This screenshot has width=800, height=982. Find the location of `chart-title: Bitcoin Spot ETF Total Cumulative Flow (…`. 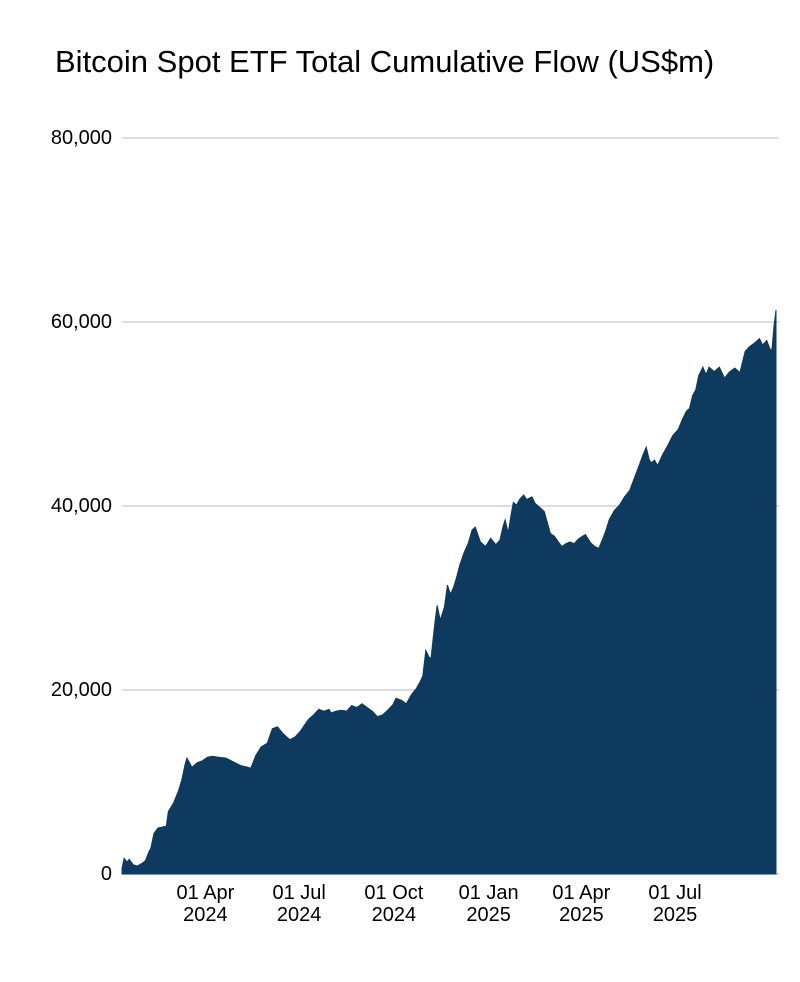

chart-title: Bitcoin Spot ETF Total Cumulative Flow (… is located at coordinates (385, 61).